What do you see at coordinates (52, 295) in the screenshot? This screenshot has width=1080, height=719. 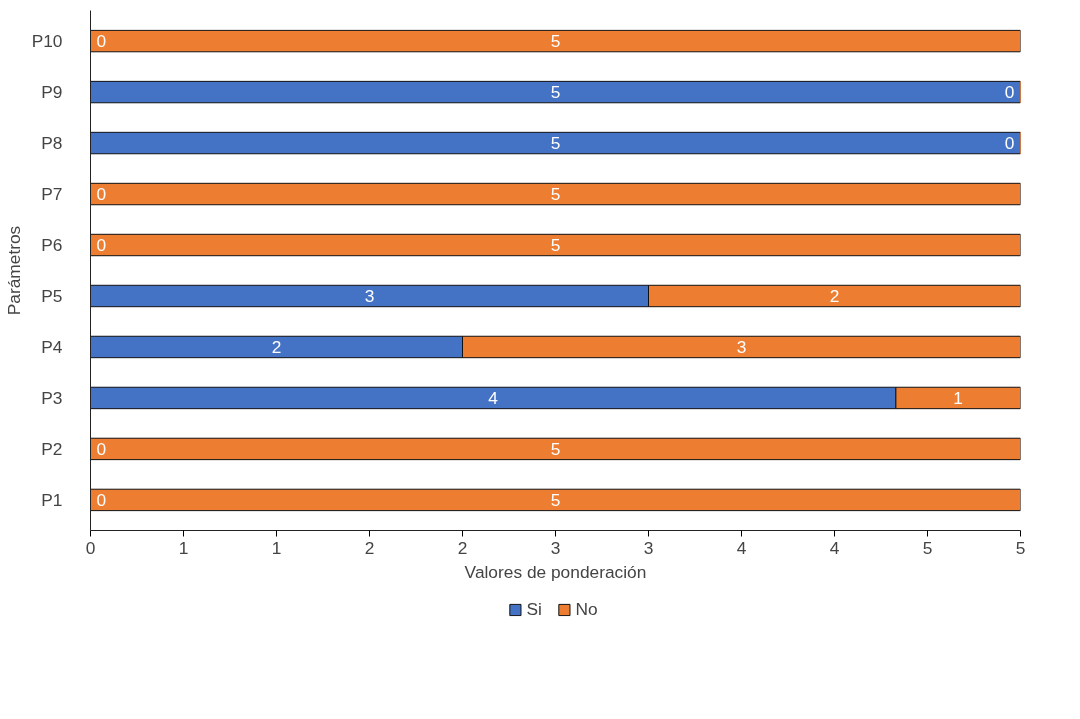 I see `y-tick-label: P5` at bounding box center [52, 295].